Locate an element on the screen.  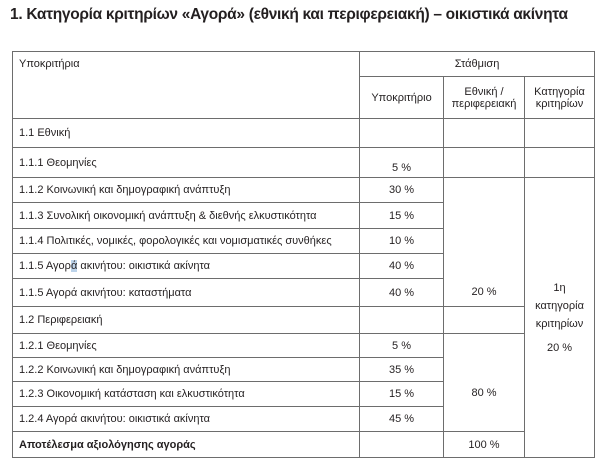
category-weight-cell: 1η κατηγορία κριτηρίων 20 % is located at coordinates (559, 317).